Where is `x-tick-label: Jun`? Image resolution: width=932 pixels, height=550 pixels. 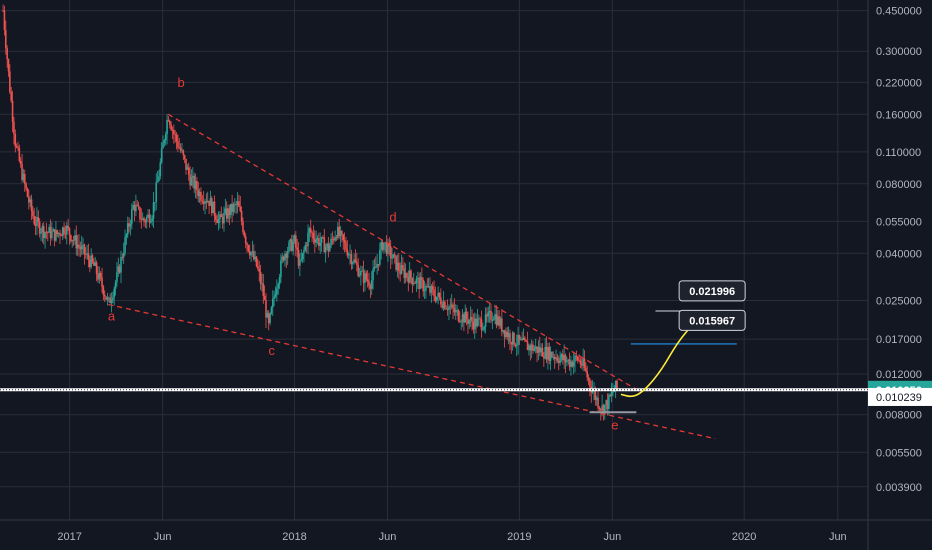 x-tick-label: Jun is located at coordinates (163, 537).